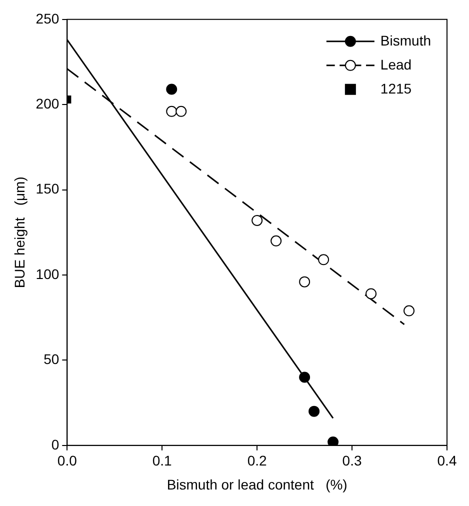  What do you see at coordinates (162, 460) in the screenshot?
I see `x-tick-label: 0.1` at bounding box center [162, 460].